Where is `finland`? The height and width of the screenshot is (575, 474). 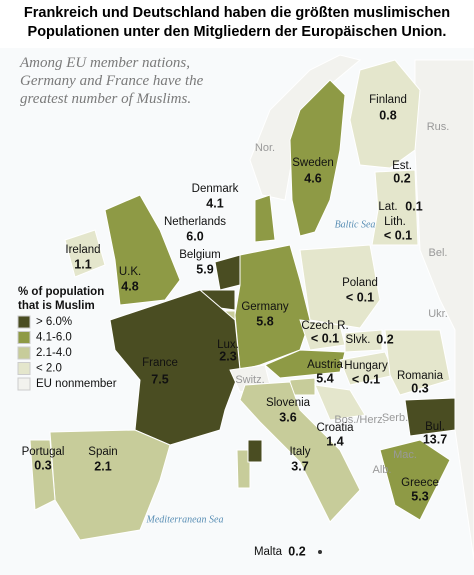
finland is located at coordinates (385, 114).